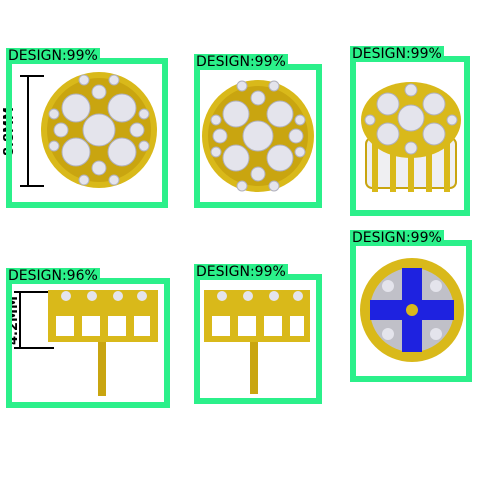 The height and width of the screenshot is (480, 480). I want to click on detection-box-6: DESIGN:99%, so click(411, 306).